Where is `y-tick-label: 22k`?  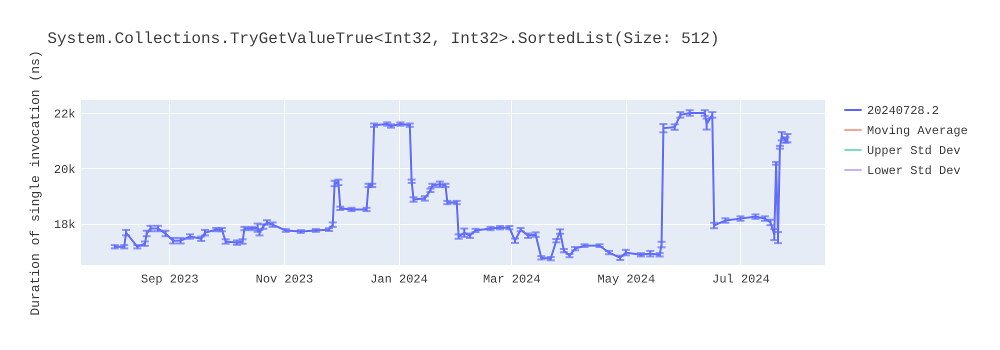
y-tick-label: 22k is located at coordinates (65, 114).